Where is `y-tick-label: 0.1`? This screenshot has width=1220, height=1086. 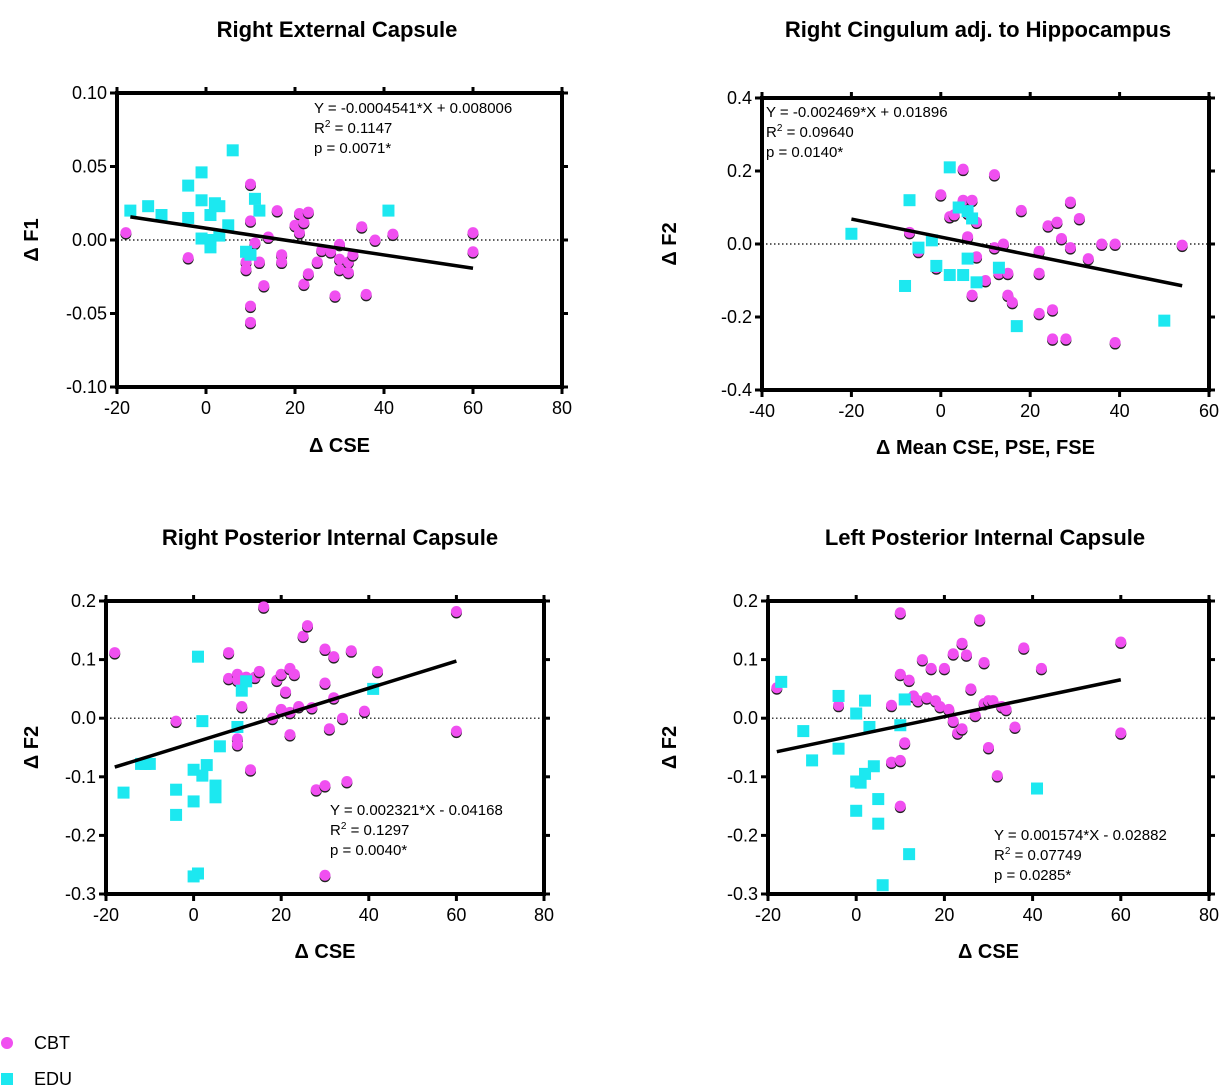 y-tick-label: 0.1 is located at coordinates (83, 660).